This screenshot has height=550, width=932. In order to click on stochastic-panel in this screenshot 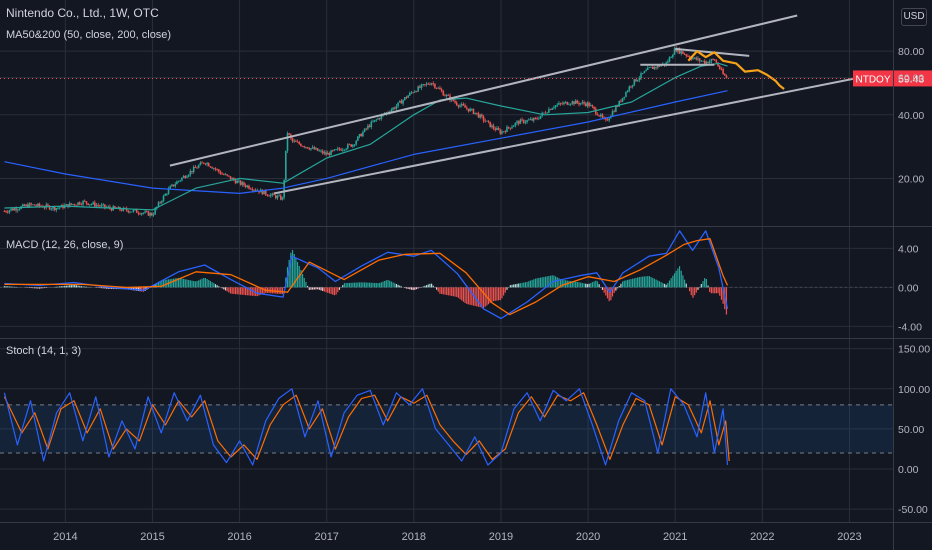, I will do `click(446, 427)`.